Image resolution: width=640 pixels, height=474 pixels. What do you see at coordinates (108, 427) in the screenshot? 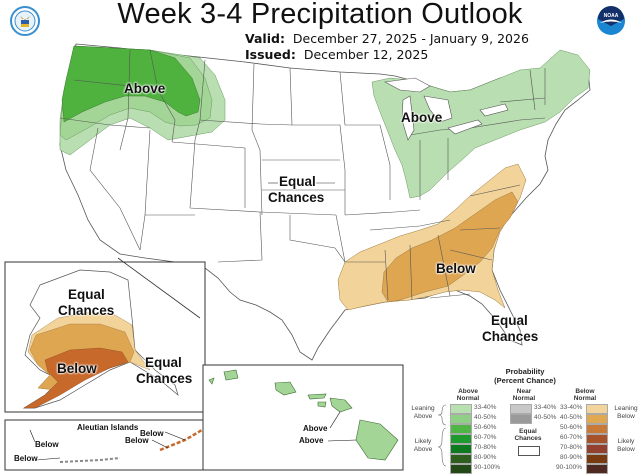
I see `aleutian-islands-title: Aleutian Islands` at bounding box center [108, 427].